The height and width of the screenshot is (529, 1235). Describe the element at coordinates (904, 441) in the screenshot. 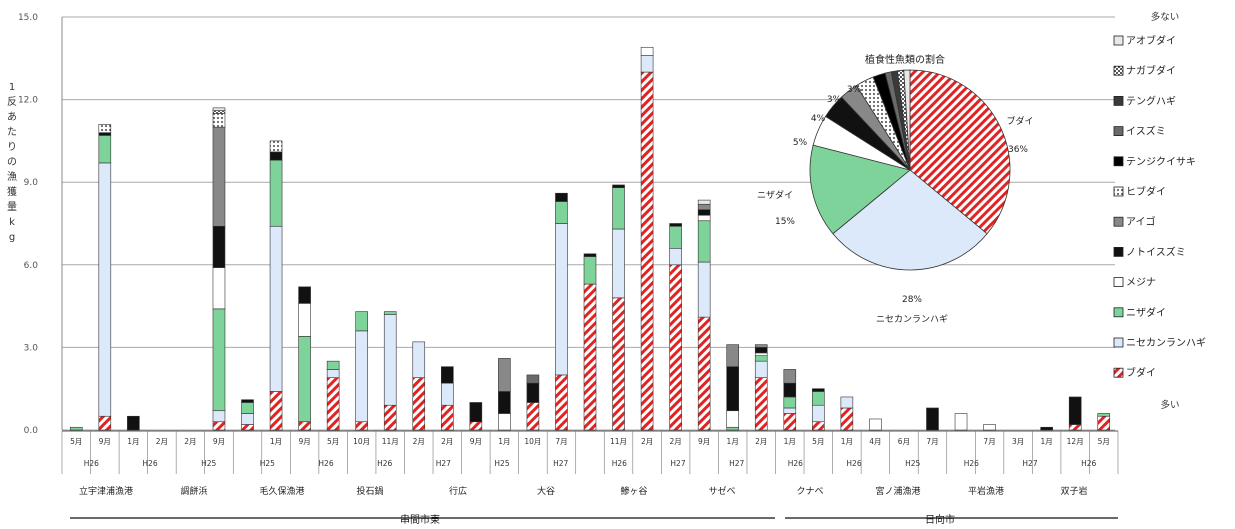

I see `x-tick-month: 6月` at that location.